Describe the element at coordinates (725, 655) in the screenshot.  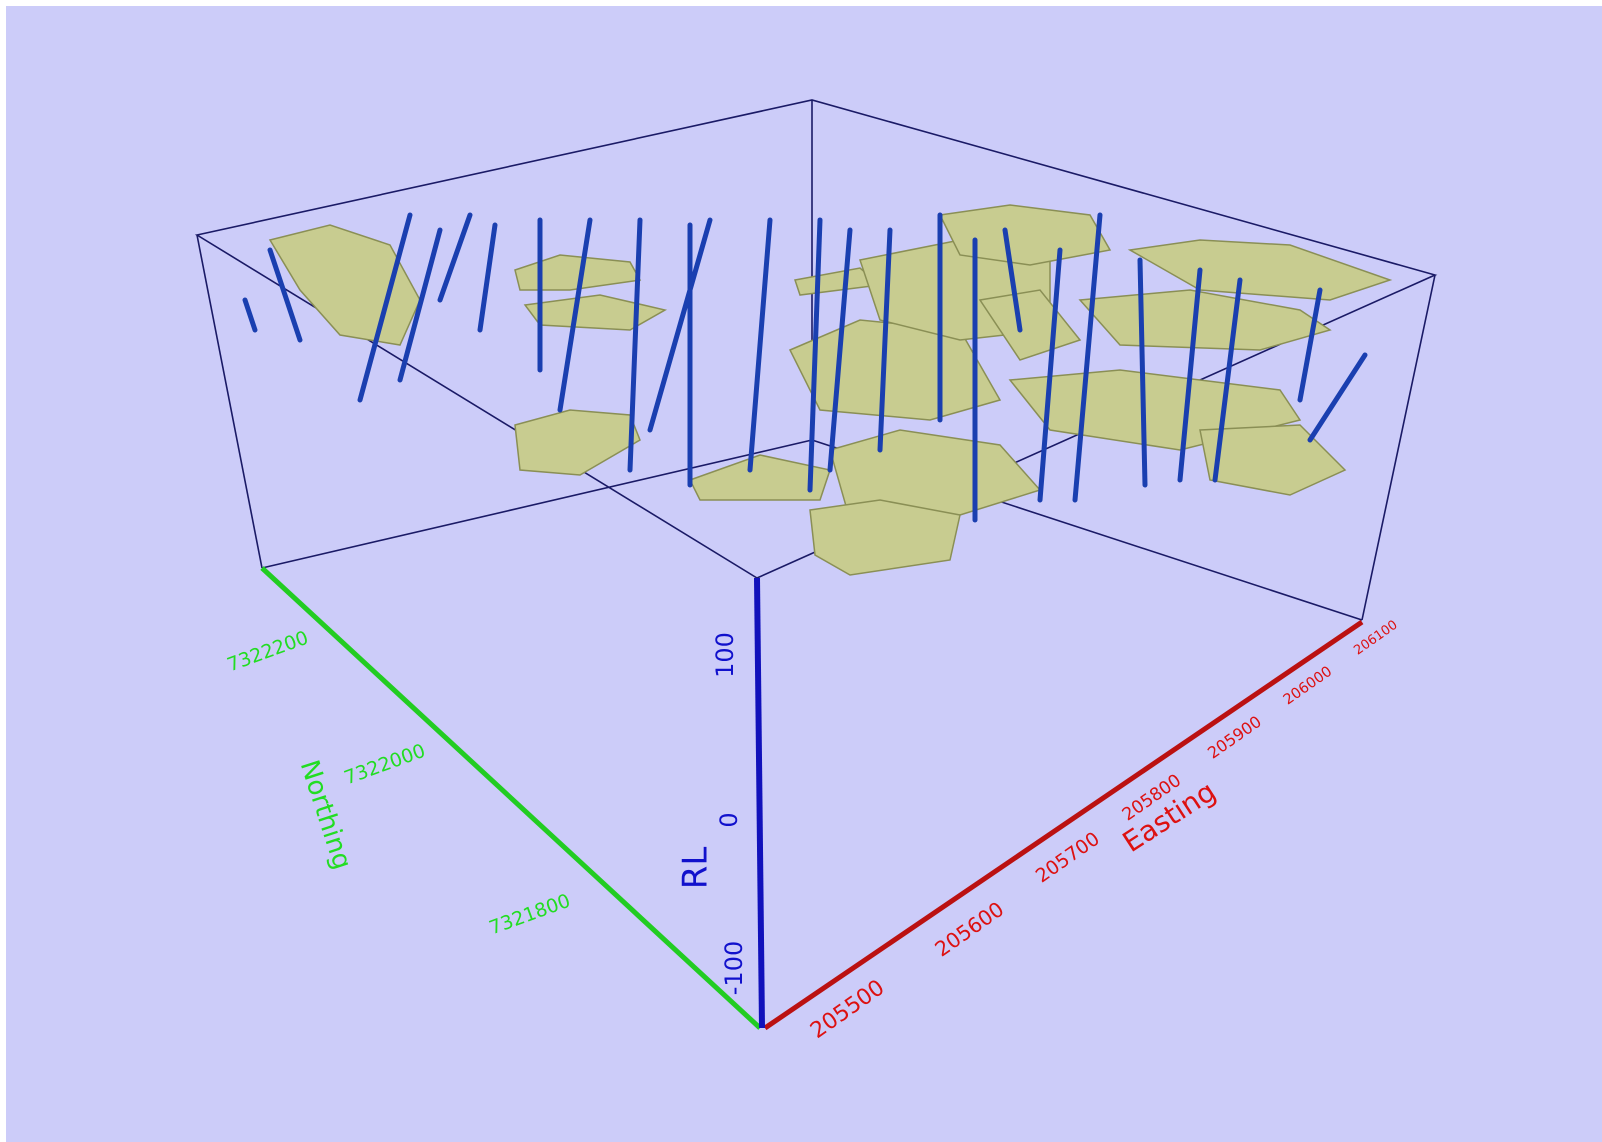
I see `rl-tick-label: 100` at that location.